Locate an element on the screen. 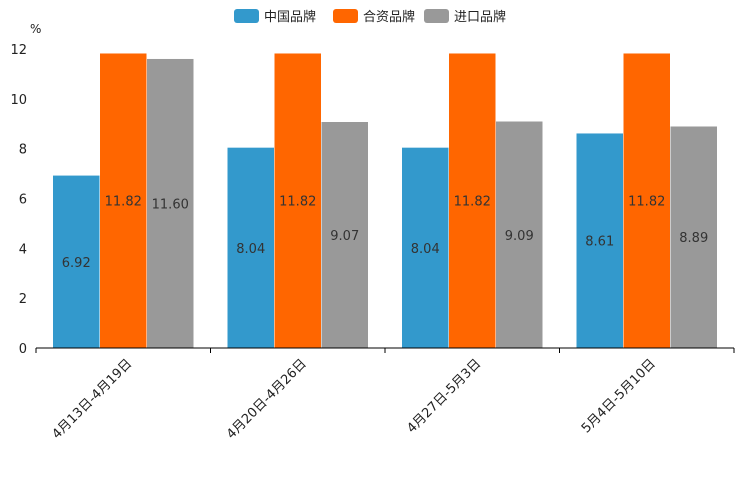 The width and height of the screenshot is (744, 496). x-category-label: 4月13日-4月19日 is located at coordinates (93, 399).